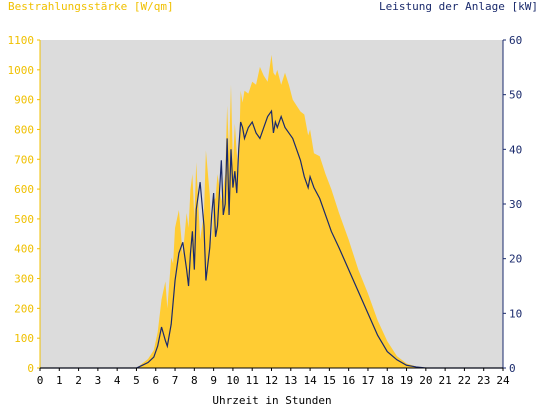 The image size is (544, 408). I want to click on right-tick-label: 0, so click(512, 368).